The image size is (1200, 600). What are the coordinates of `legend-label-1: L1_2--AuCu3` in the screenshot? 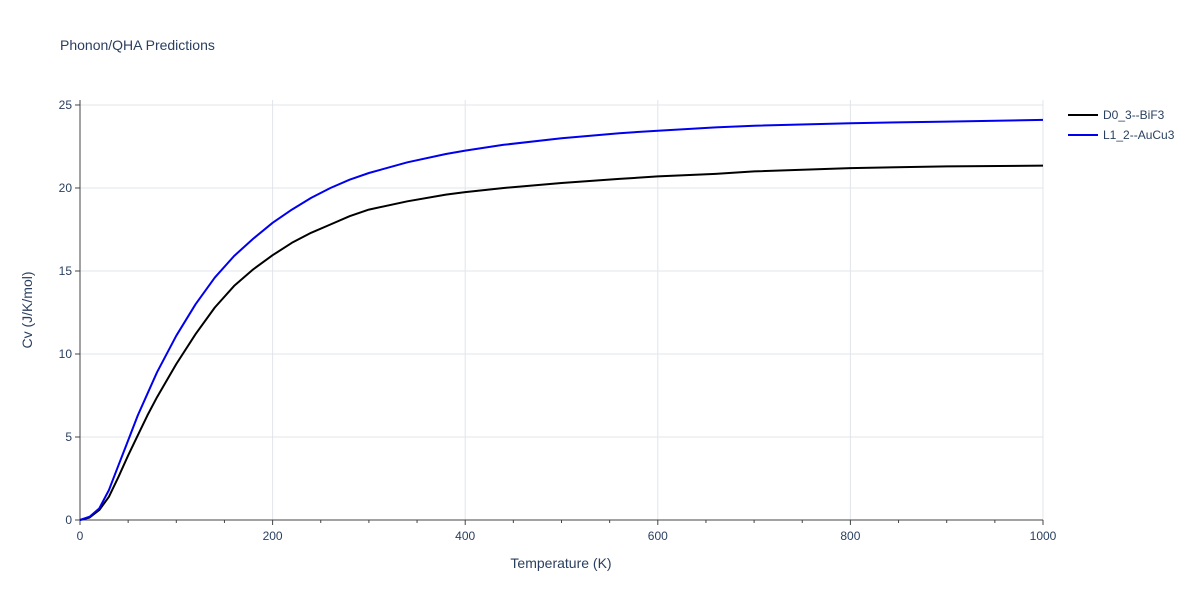 It's located at (1139, 135).